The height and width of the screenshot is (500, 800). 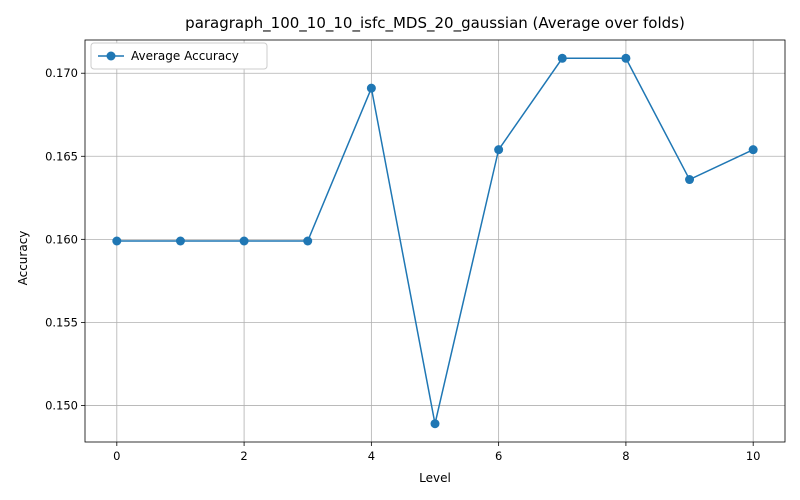 I want to click on x-tick-label: 10, so click(x=753, y=456).